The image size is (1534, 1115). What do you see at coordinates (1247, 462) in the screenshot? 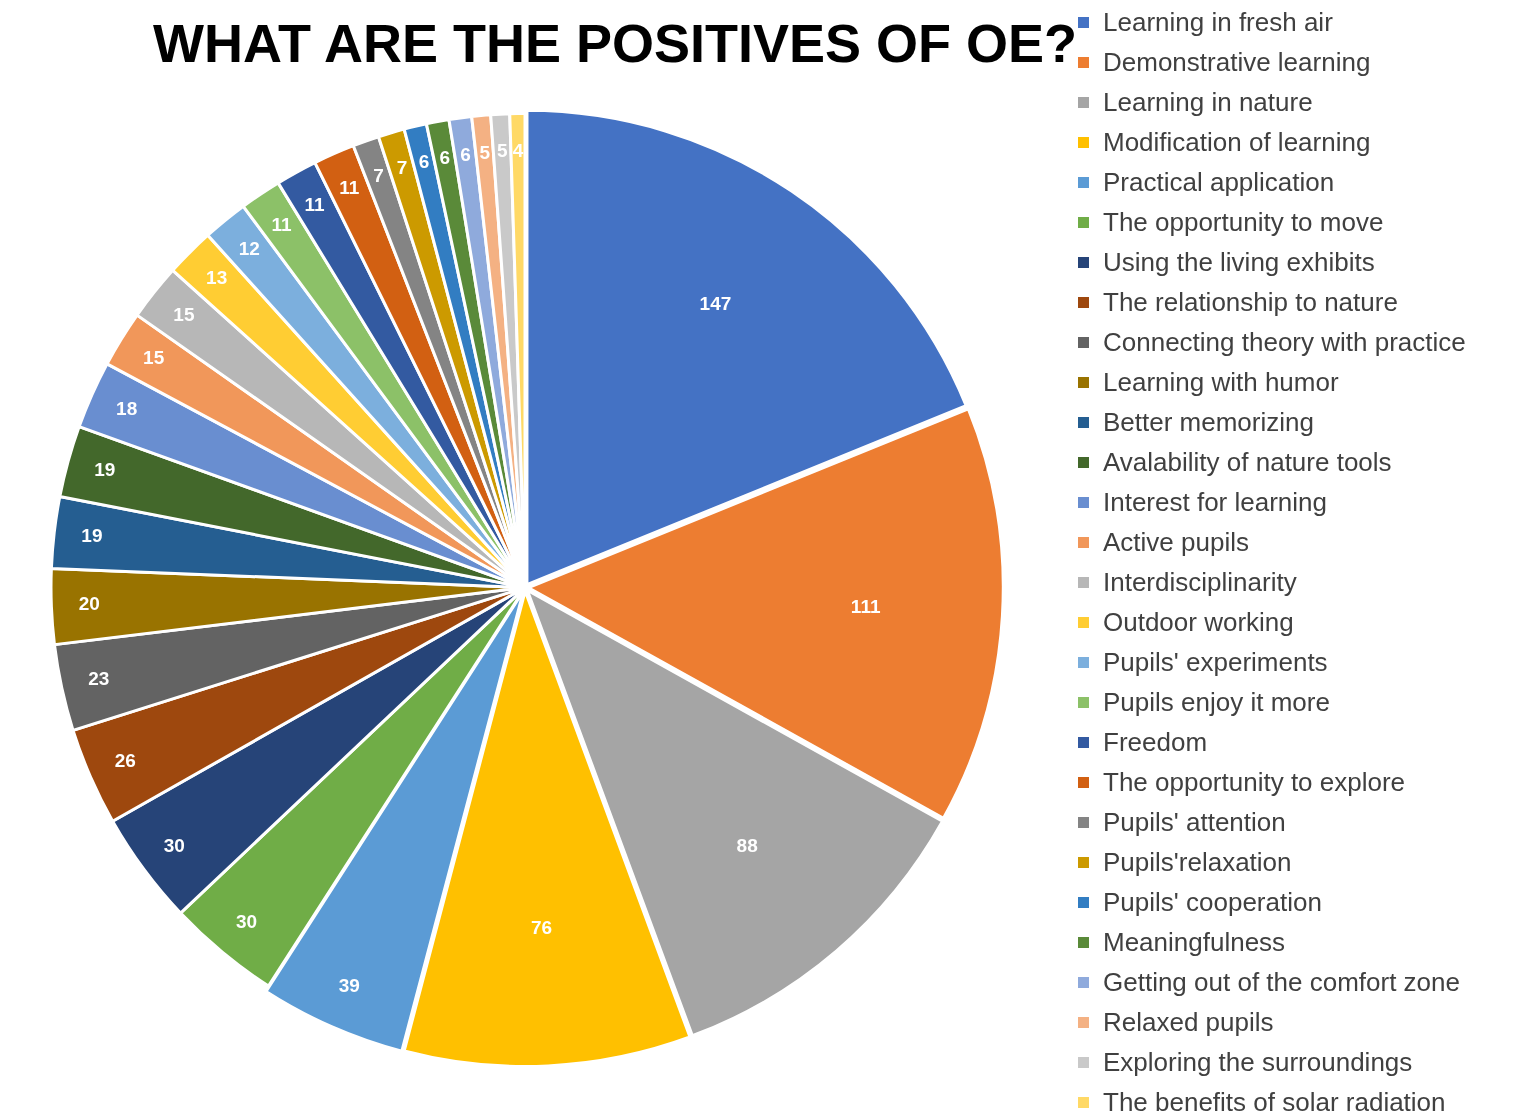
I see `legend-label: Avalability of nature tools` at bounding box center [1247, 462].